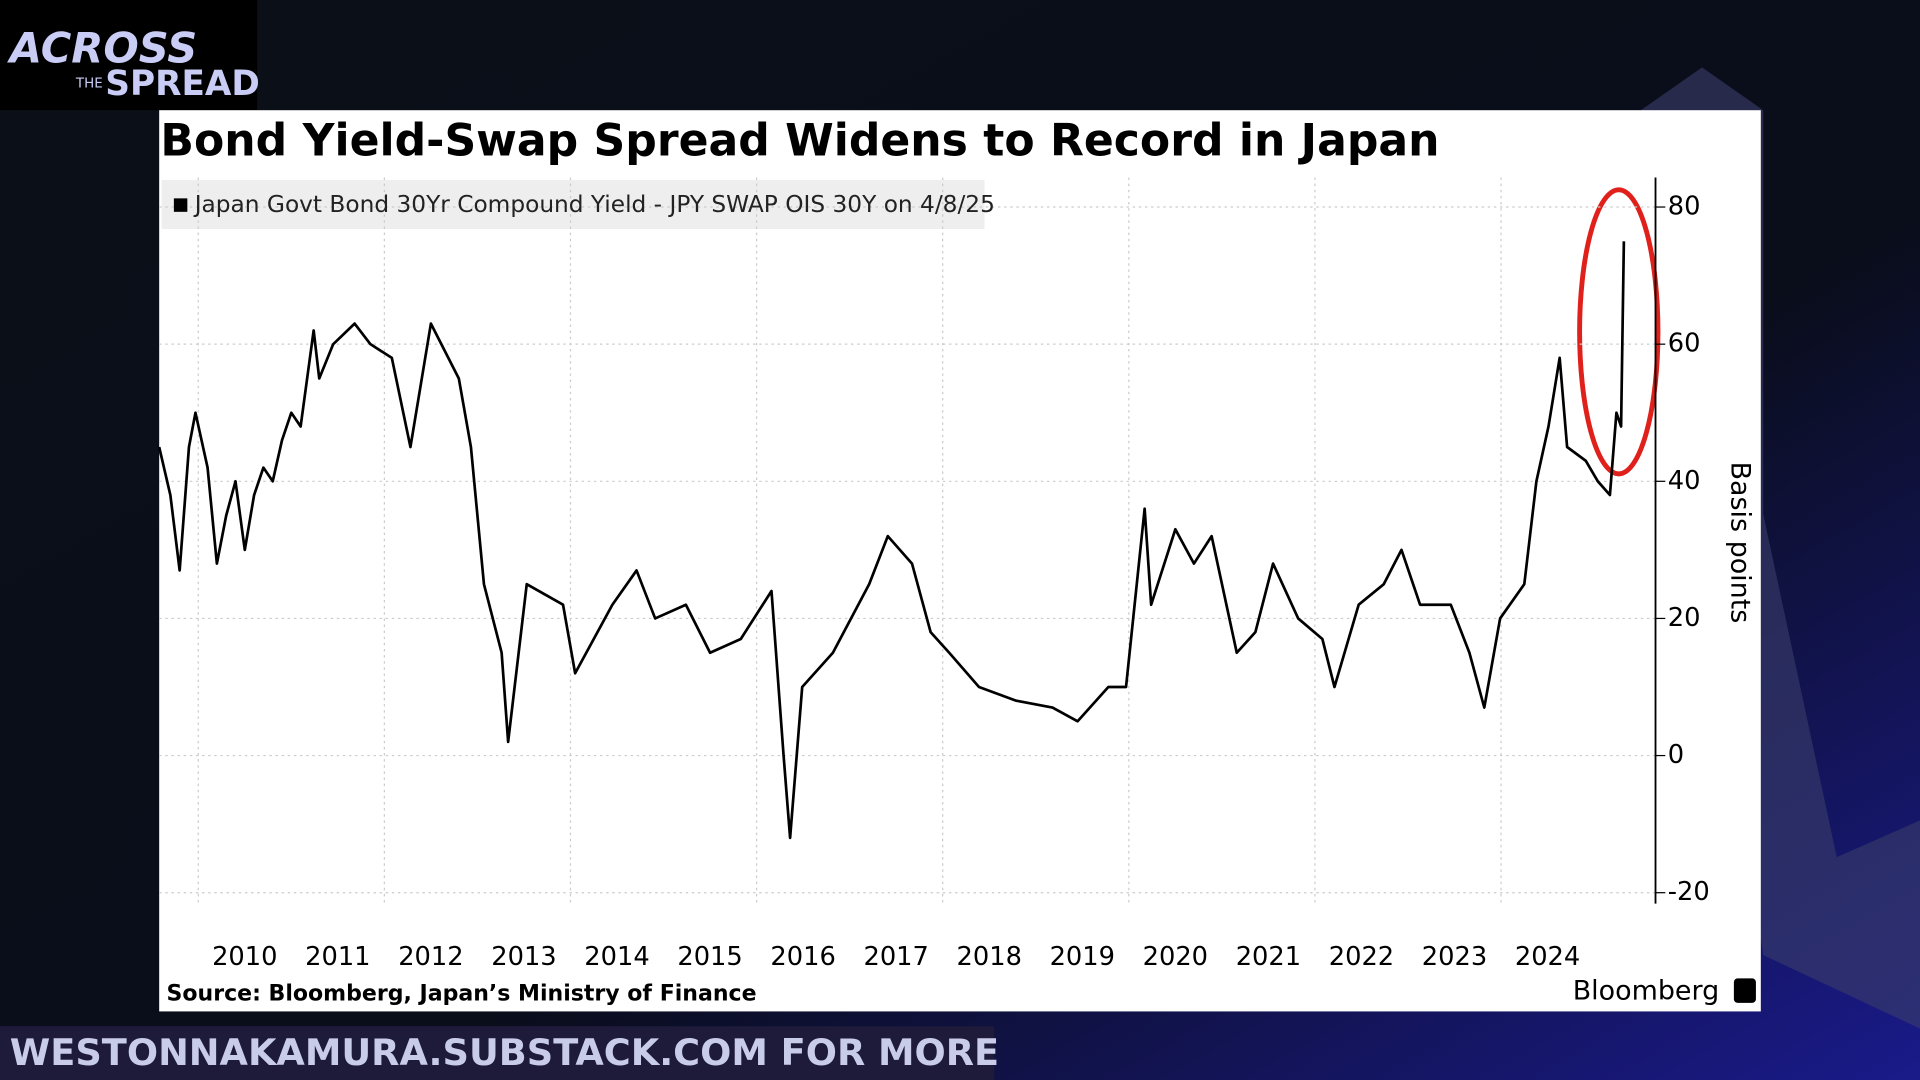  What do you see at coordinates (180, 205) in the screenshot?
I see `legend-swatch` at bounding box center [180, 205].